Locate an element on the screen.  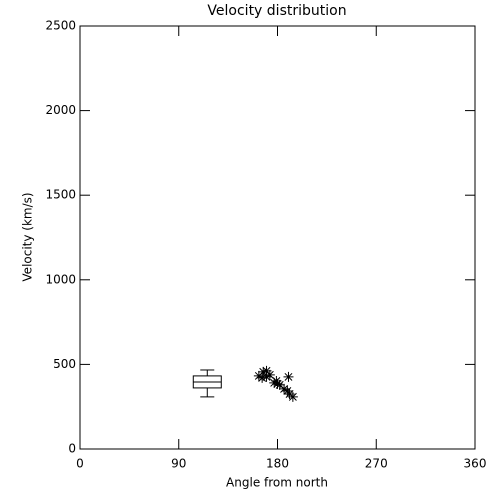
y-tick-label: 1000 is located at coordinates (60, 279).